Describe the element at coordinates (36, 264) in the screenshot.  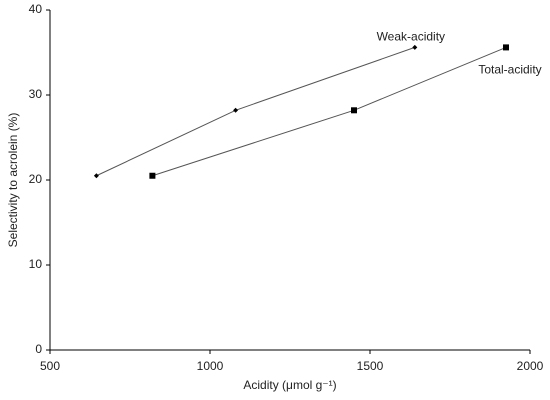
I see `y-tick-label: 10` at that location.